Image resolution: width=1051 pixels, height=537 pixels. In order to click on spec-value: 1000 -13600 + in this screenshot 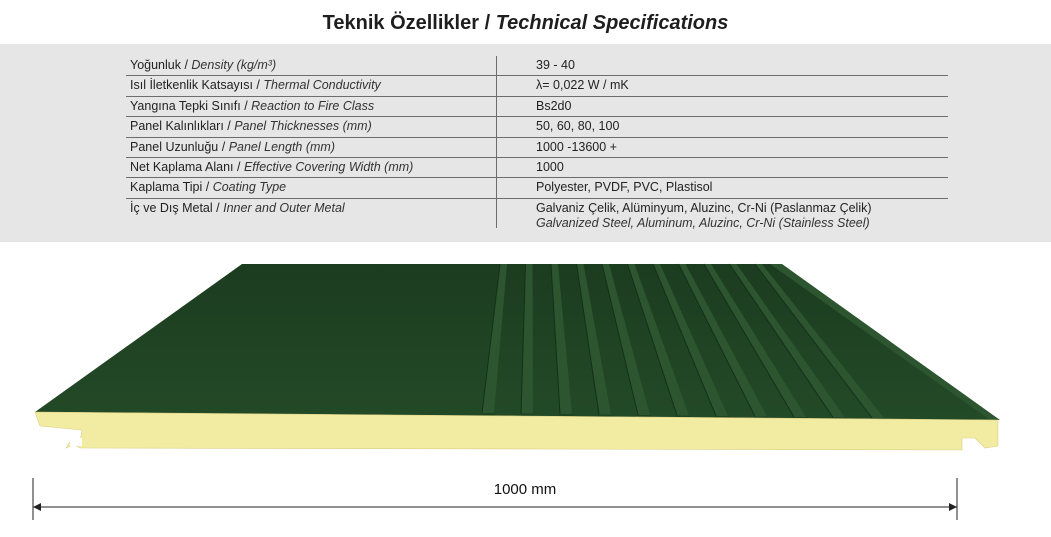, I will do `click(576, 146)`.